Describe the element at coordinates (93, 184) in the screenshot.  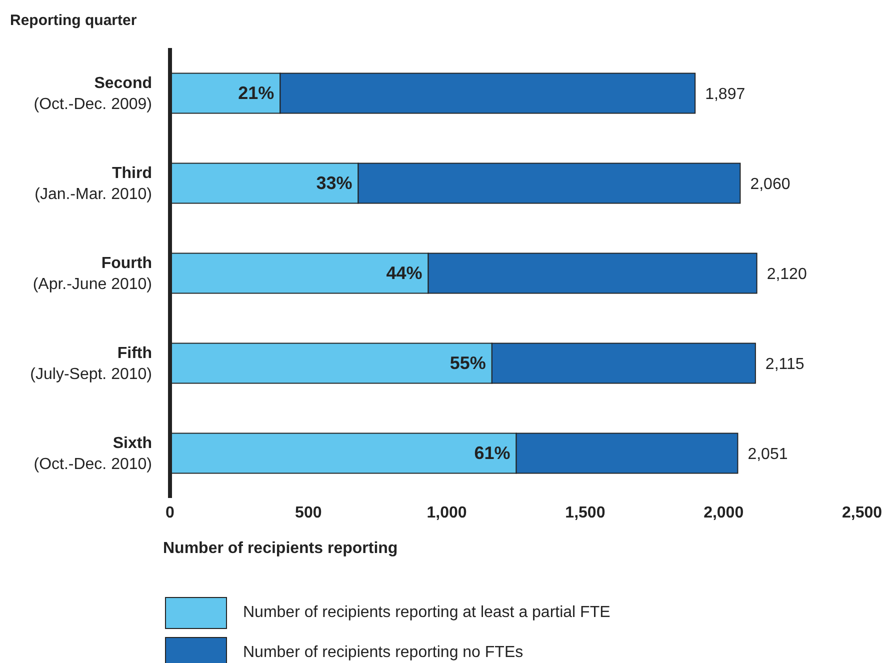
I see `y-tick-label: Third (Jan.-Mar. 2010)` at that location.